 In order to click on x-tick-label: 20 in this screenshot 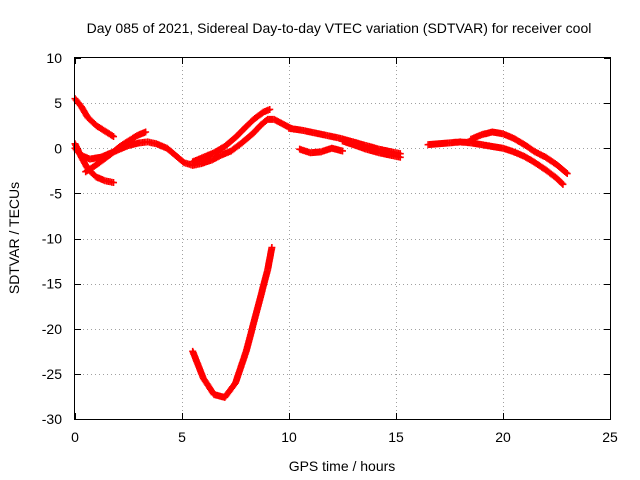, I will do `click(503, 437)`.